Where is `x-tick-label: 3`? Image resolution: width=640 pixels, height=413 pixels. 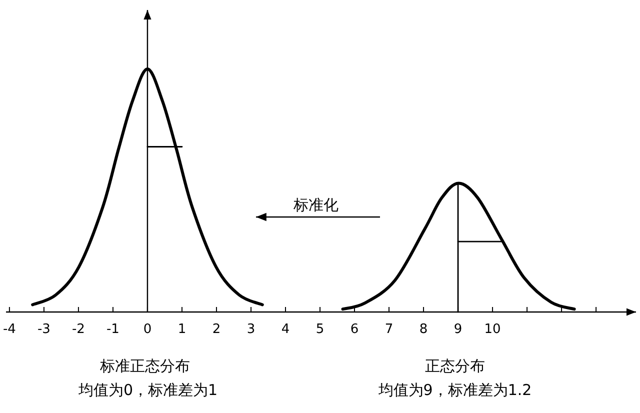
x-tick-label: 3 is located at coordinates (251, 329).